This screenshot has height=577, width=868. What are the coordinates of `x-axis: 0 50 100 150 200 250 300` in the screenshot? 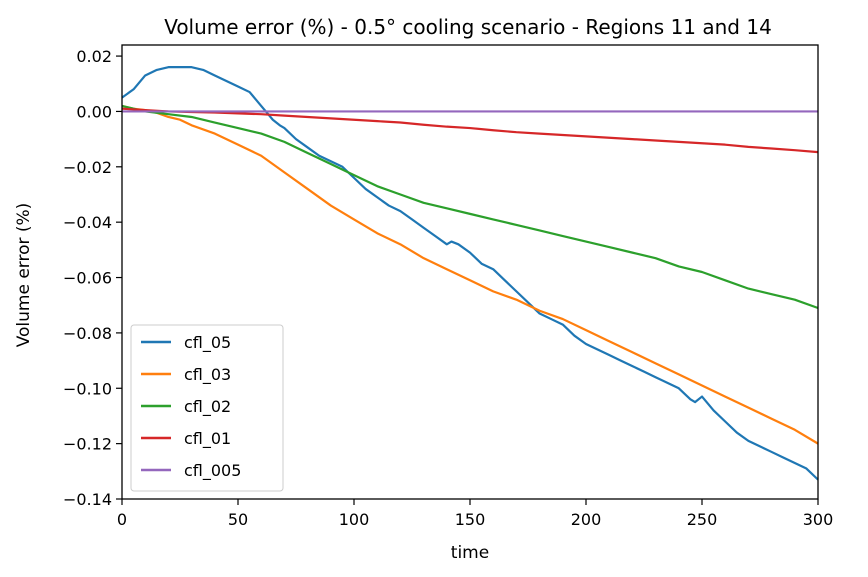 It's located at (475, 514).